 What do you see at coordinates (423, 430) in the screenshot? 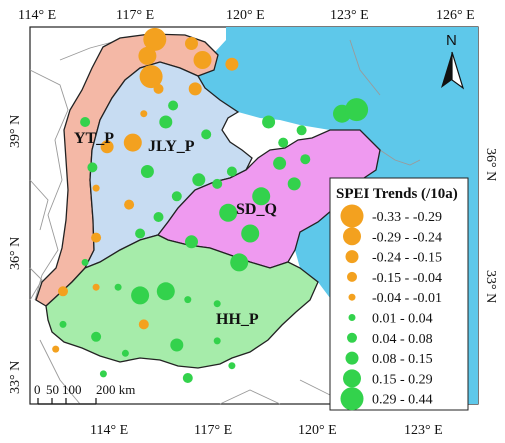
I see `lon-label-bottom-4: 123° E` at bounding box center [423, 430].